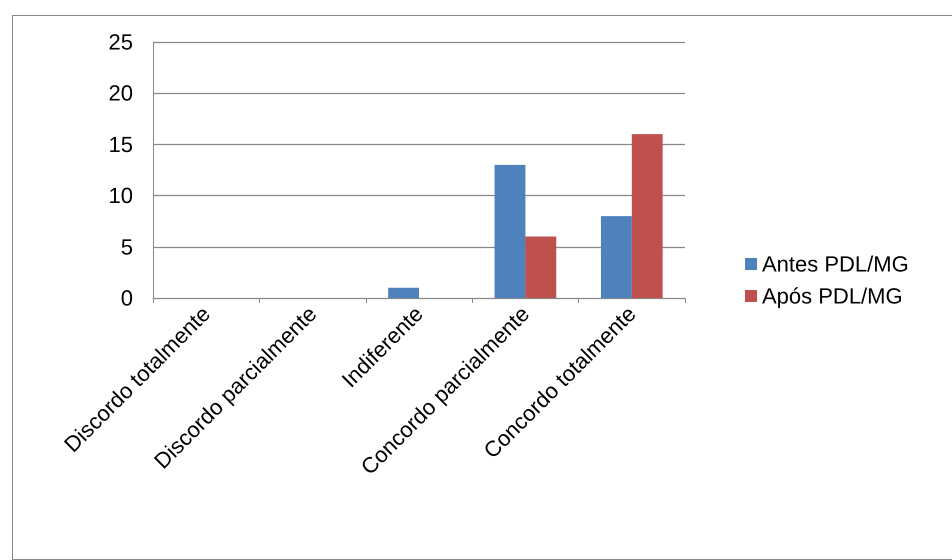 Image resolution: width=952 pixels, height=560 pixels. What do you see at coordinates (126, 298) in the screenshot?
I see `y-tick-label: 0` at bounding box center [126, 298].